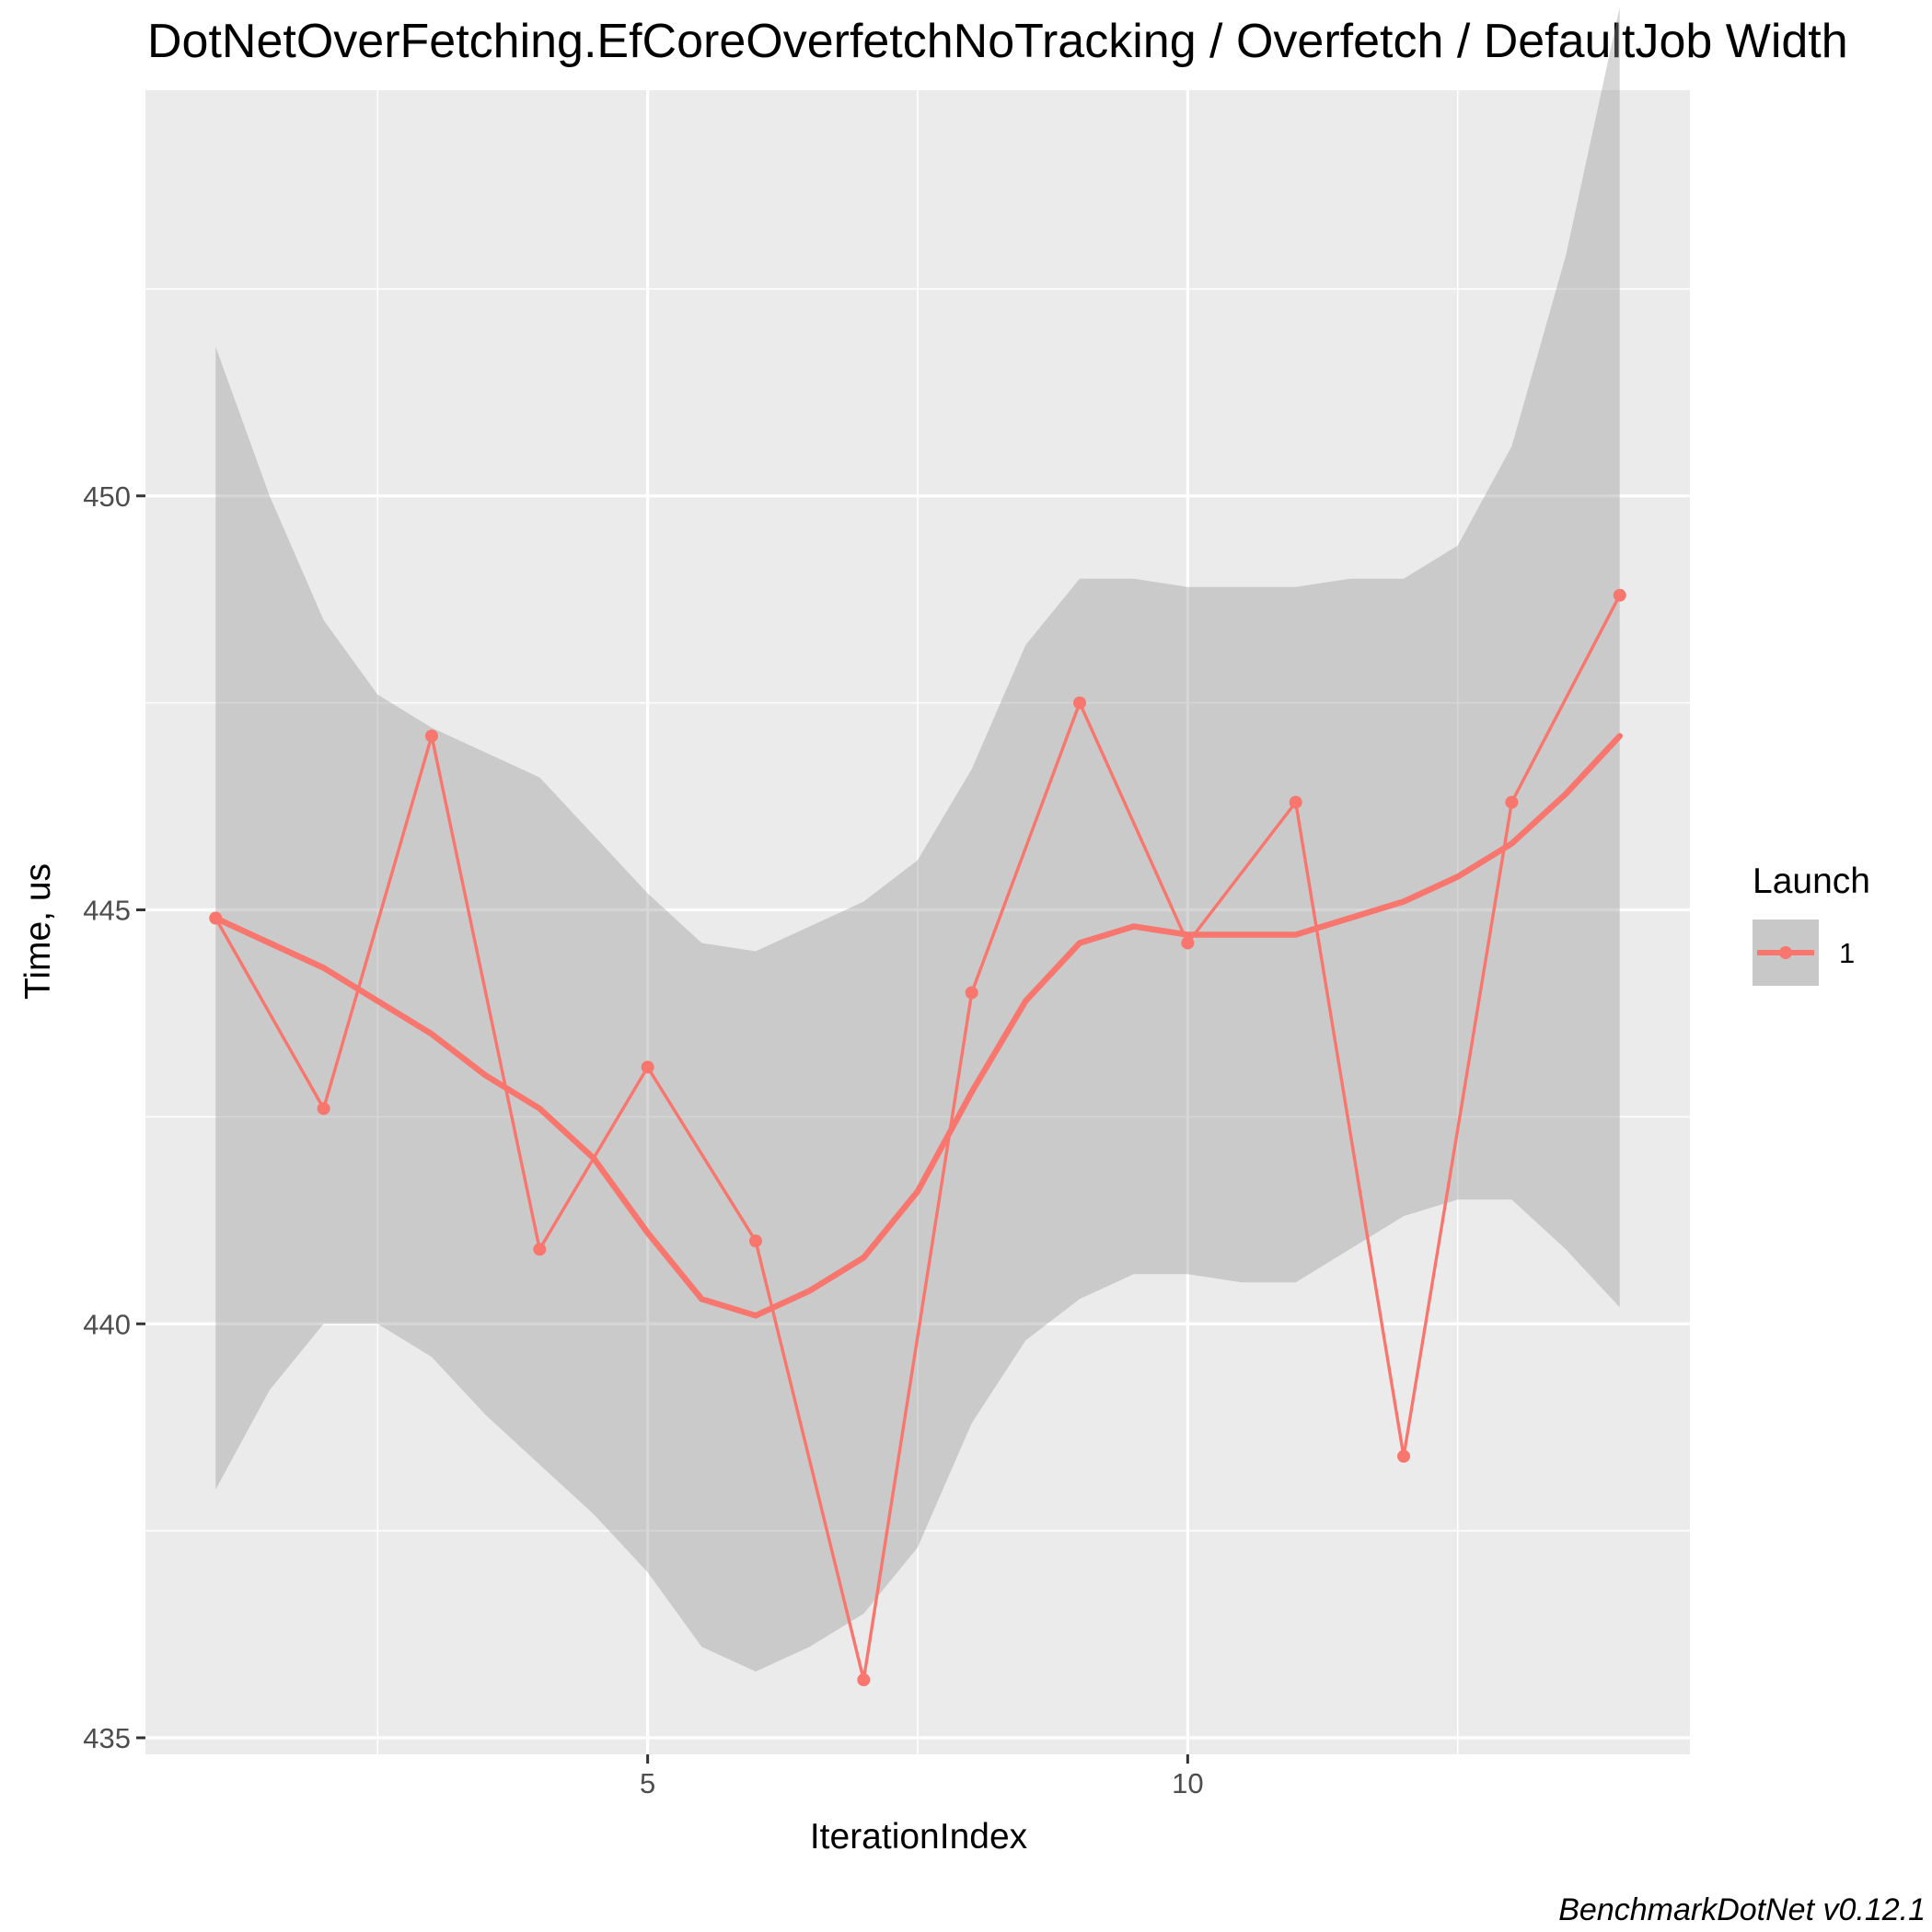 This screenshot has height=1932, width=1932. What do you see at coordinates (1188, 1783) in the screenshot?
I see `x-tick-label: 10` at bounding box center [1188, 1783].